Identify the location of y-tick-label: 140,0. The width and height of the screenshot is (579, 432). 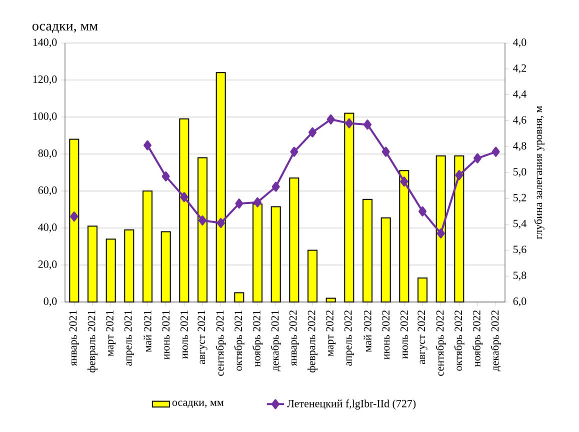
(45, 43).